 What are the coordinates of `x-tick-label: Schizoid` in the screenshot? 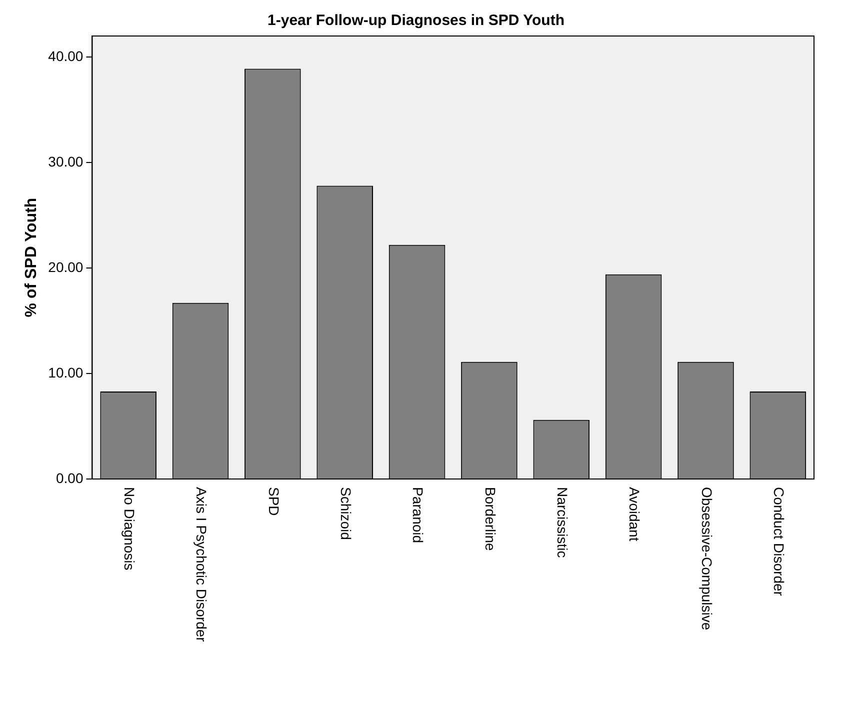 It's located at (346, 513).